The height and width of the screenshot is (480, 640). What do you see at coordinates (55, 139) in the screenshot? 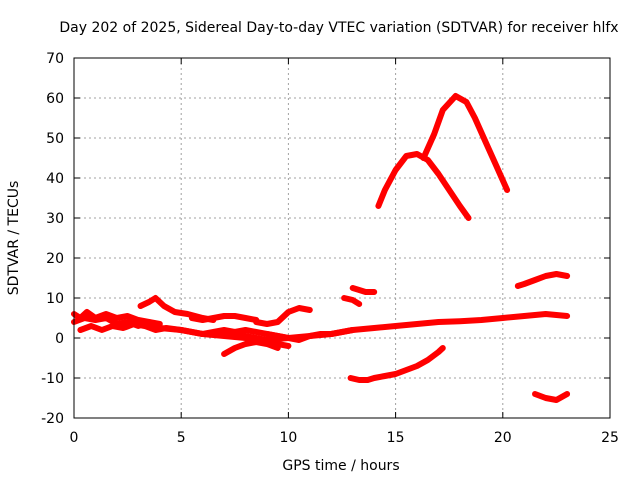
I see `y-tick-label: 50` at bounding box center [55, 139].